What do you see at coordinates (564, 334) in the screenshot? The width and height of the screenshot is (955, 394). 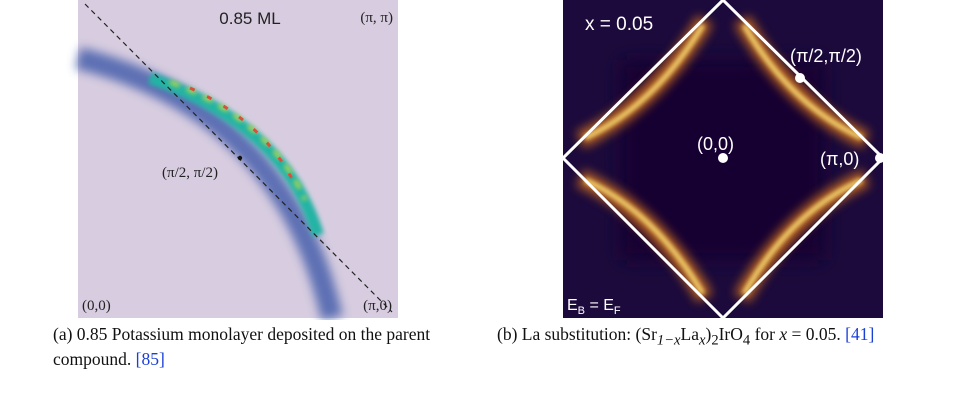 I see `caption-text: (b) La substitution:` at bounding box center [564, 334].